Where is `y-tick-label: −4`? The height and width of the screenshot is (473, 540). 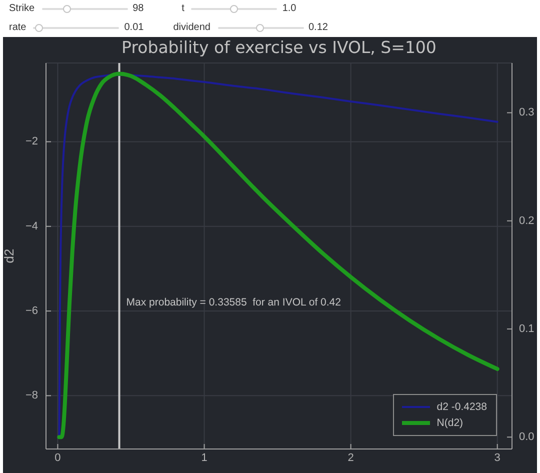
y-tick-label: −4 is located at coordinates (31, 226).